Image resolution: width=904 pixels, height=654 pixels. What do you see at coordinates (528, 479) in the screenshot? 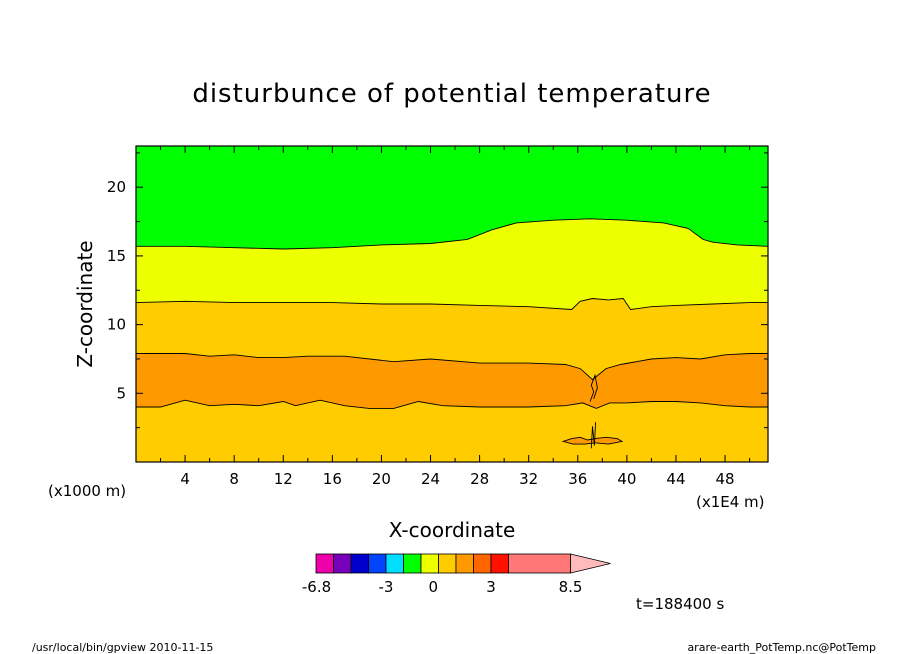
I see `x-tick-label: 32` at bounding box center [528, 479].